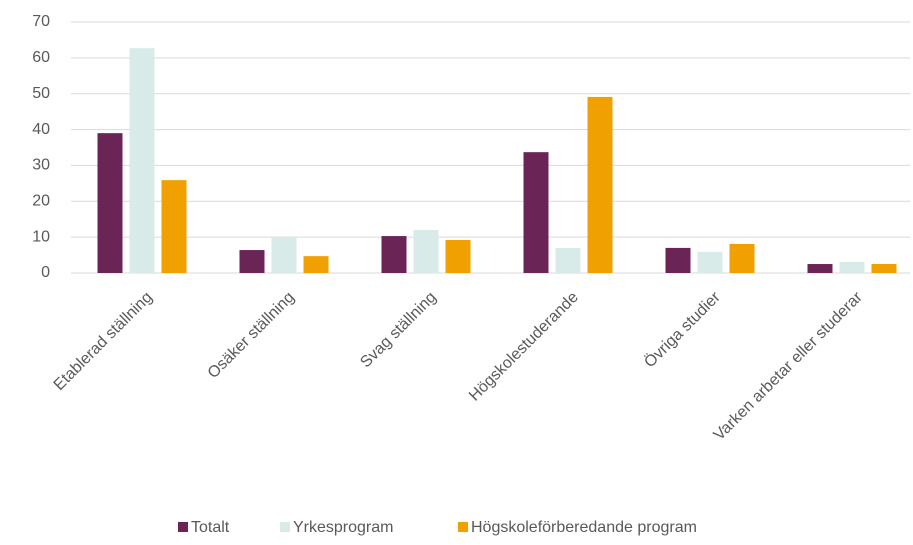 The width and height of the screenshot is (913, 545). Describe the element at coordinates (343, 527) in the screenshot. I see `legend-label: Yrkesprogram` at that location.